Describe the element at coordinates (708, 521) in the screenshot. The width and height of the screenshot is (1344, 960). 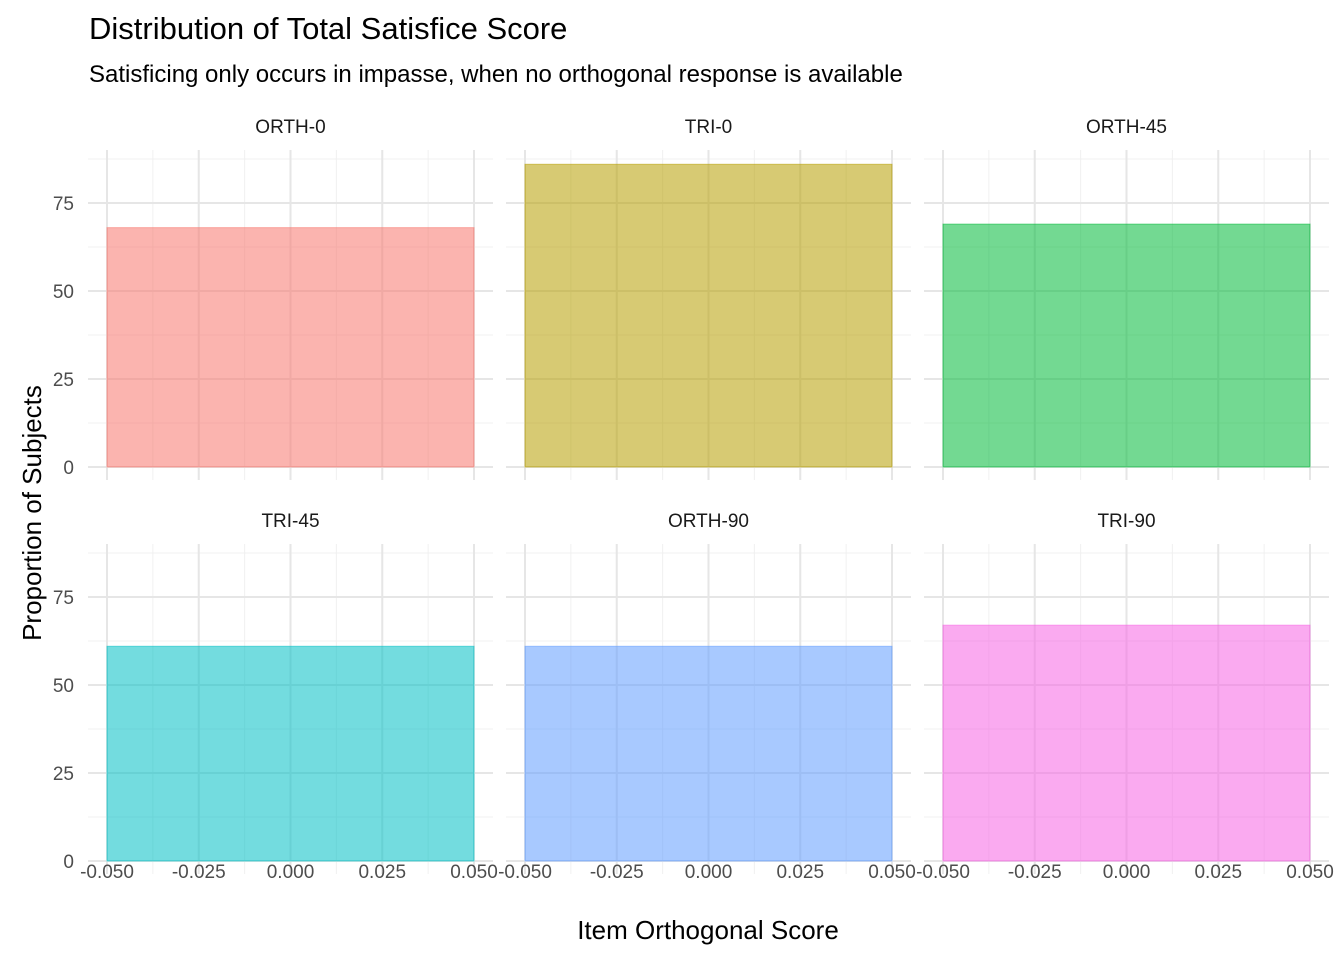
I see `facet-strip-label: ORTH-90` at that location.